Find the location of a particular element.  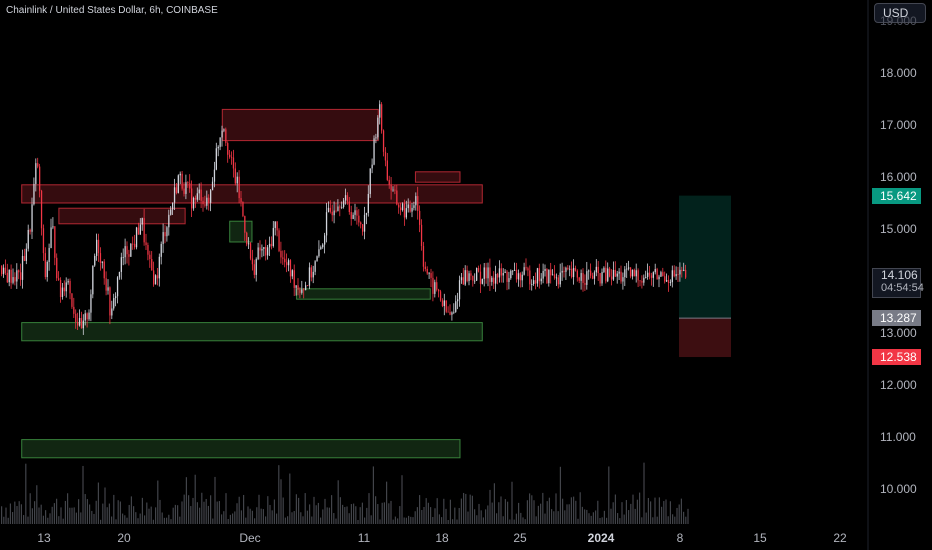

price-tick: 17.000 is located at coordinates (898, 125).